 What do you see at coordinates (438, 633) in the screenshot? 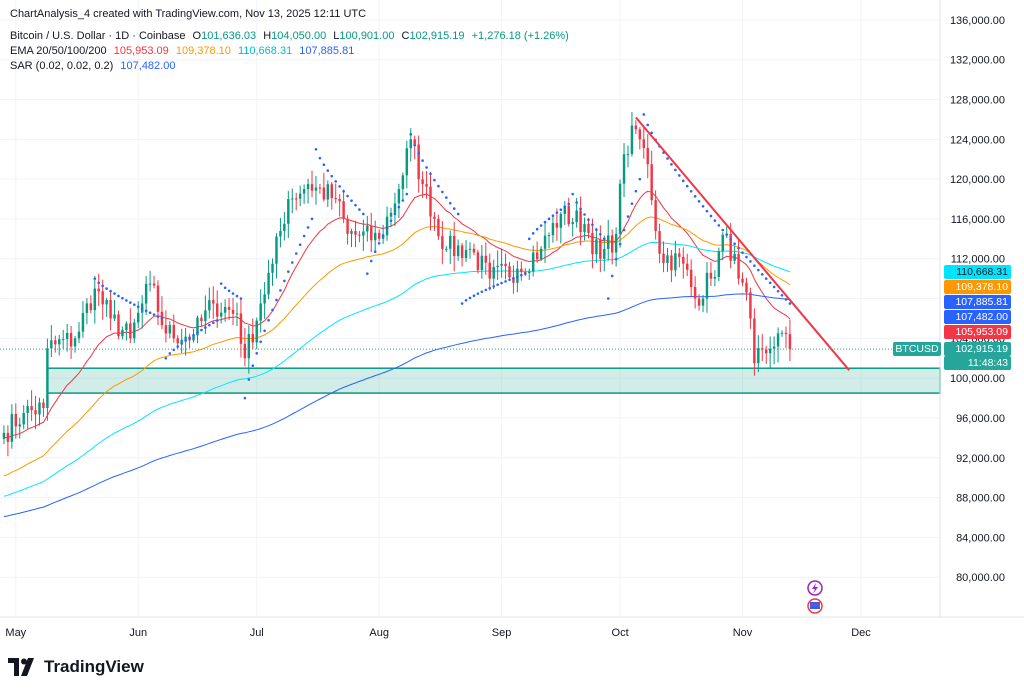
I see `time-axis: May Jun Jul Aug Sep Oct Nov Dec` at bounding box center [438, 633].